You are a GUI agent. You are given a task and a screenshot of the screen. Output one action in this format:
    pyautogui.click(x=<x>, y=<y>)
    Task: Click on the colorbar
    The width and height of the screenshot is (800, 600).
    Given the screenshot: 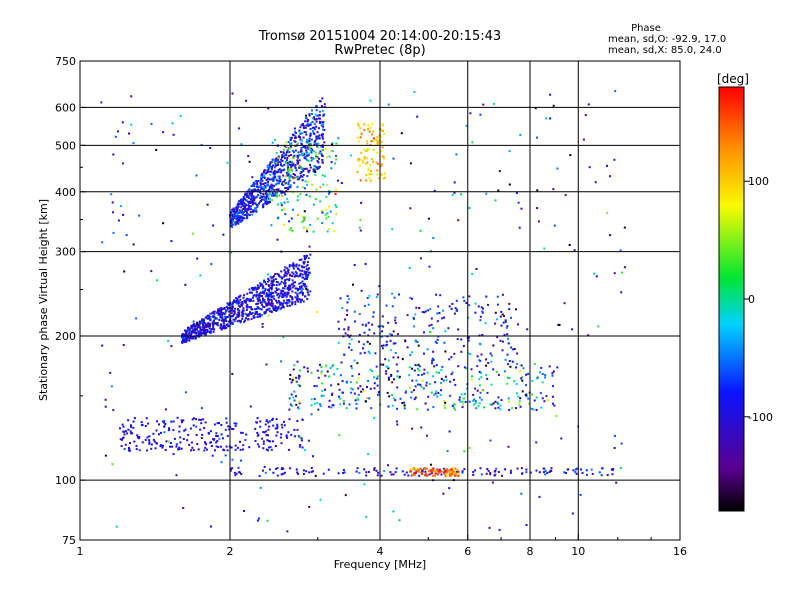 What is the action you would take?
    pyautogui.click(x=731, y=299)
    